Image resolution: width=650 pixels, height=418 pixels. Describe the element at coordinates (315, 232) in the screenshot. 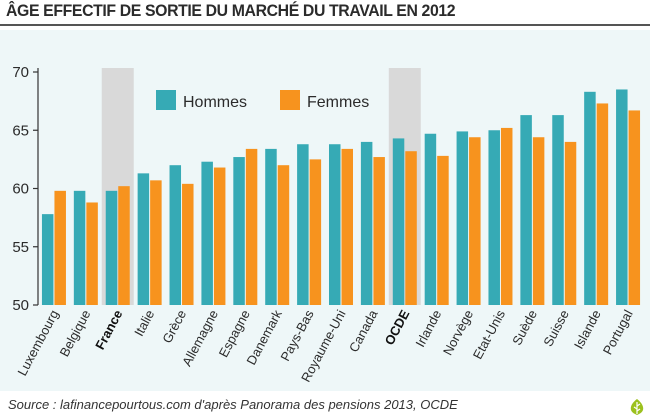

I see `bar-femmes-pays-bas` at that location.